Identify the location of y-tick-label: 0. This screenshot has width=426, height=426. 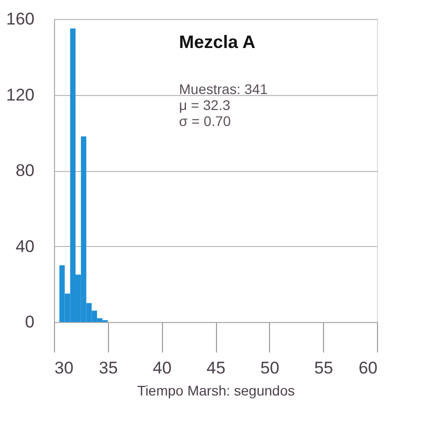
(29, 322).